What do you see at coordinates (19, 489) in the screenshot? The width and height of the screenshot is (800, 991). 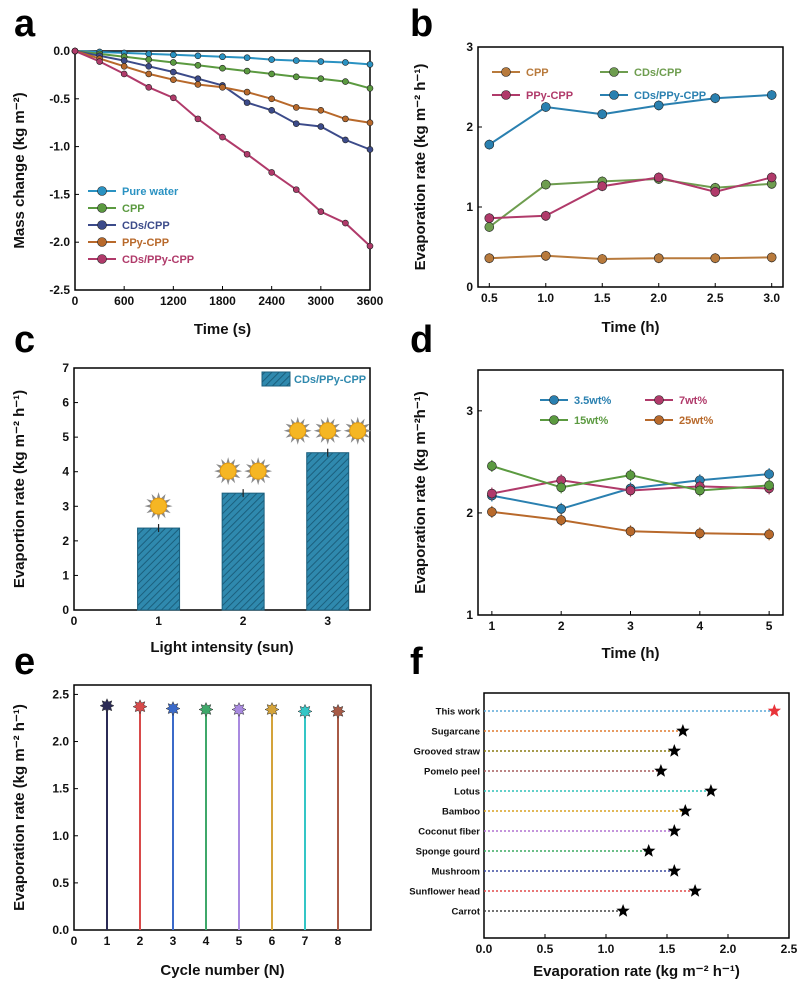 I see `panel-c-y-axis-label: Evaportion rate (kg m⁻² h⁻¹)` at bounding box center [19, 489].